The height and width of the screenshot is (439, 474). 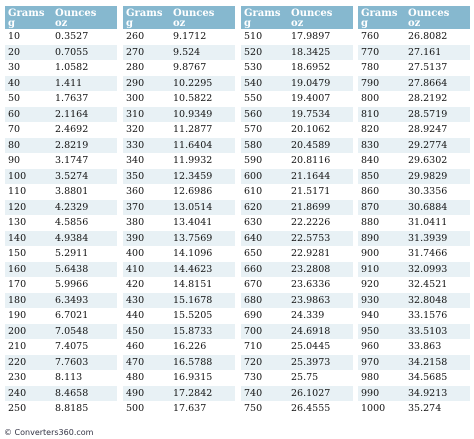 I want to click on ounces-cell: 23.2808, so click(x=311, y=269).